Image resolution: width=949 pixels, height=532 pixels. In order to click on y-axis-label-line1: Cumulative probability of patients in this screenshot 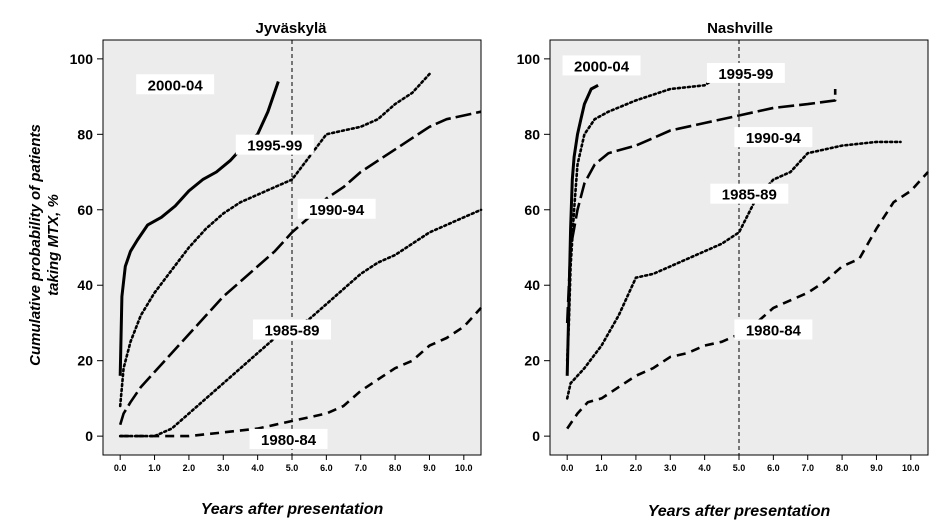, I will do `click(35, 245)`.